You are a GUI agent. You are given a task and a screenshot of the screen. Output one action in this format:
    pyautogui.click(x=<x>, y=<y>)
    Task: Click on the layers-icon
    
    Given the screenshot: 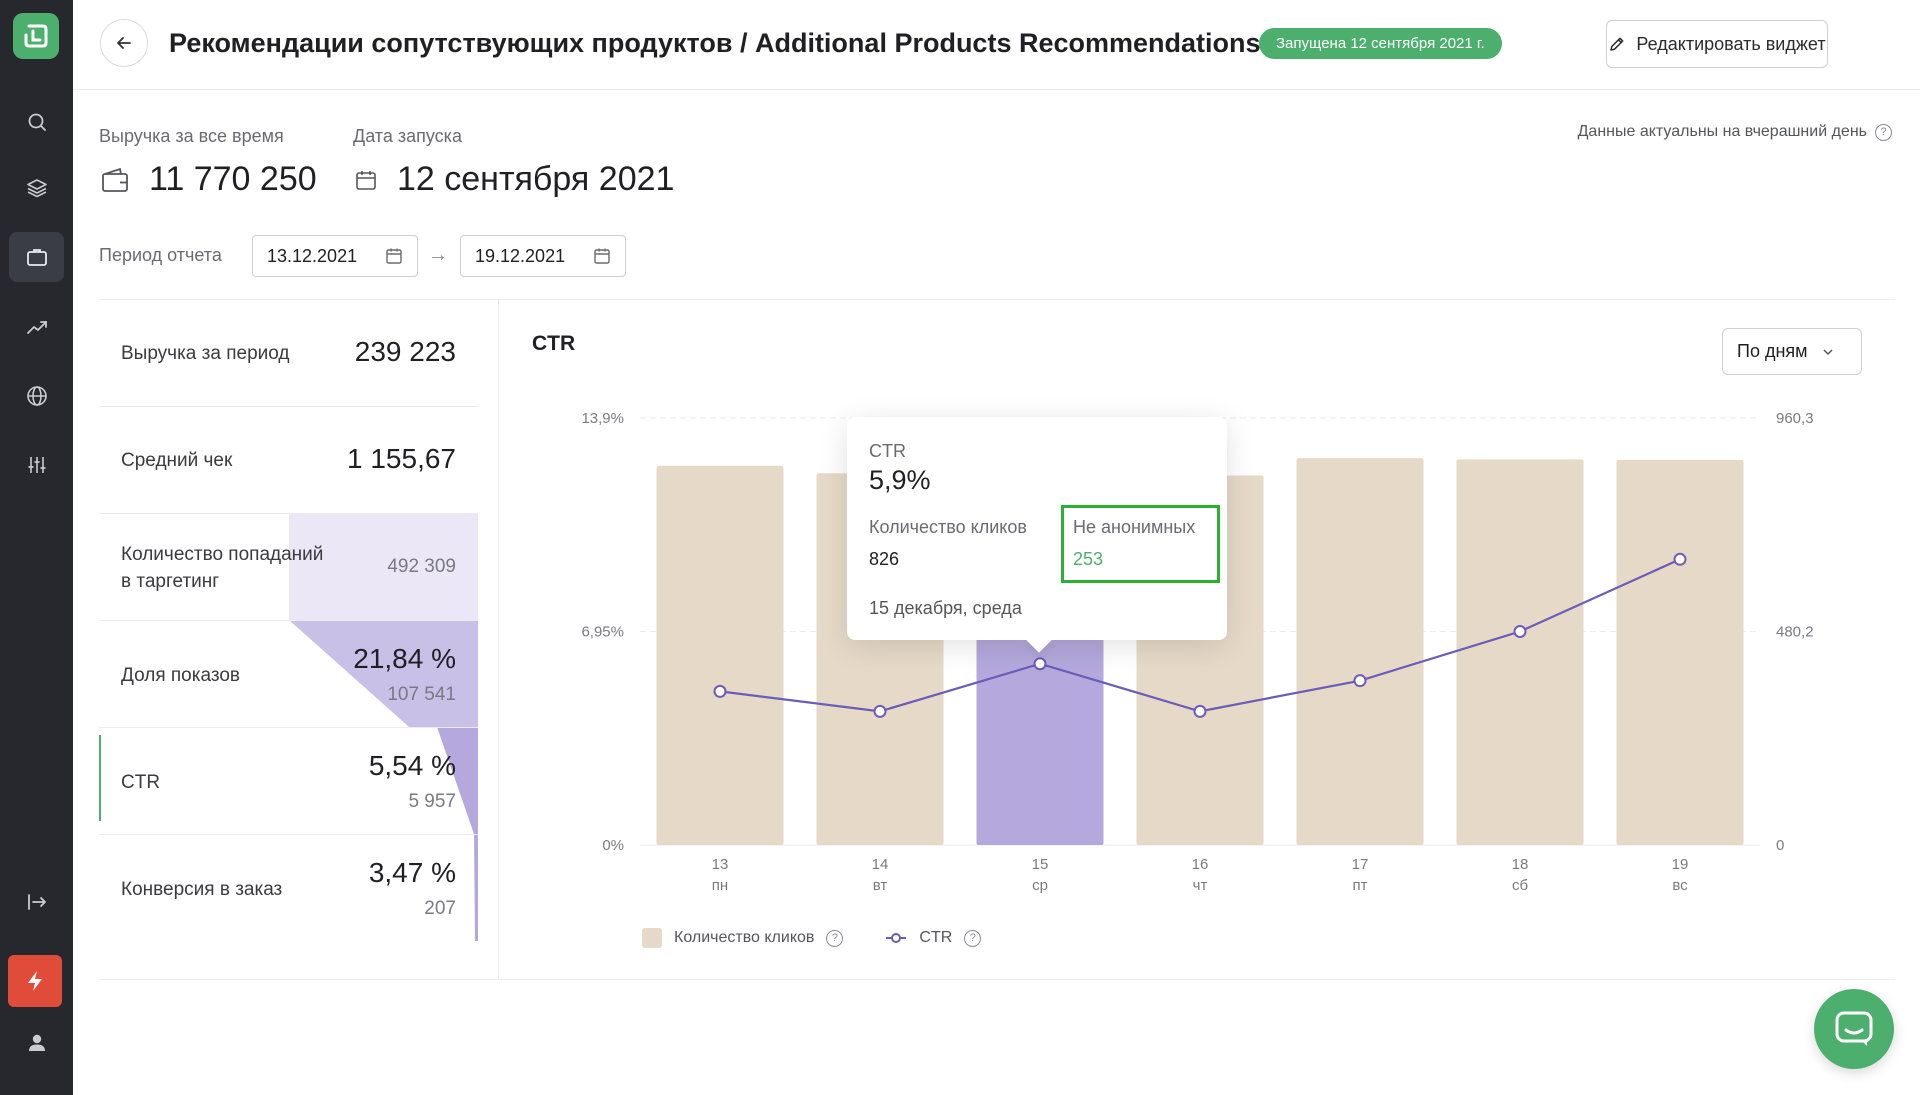 What is the action you would take?
    pyautogui.click(x=36, y=188)
    